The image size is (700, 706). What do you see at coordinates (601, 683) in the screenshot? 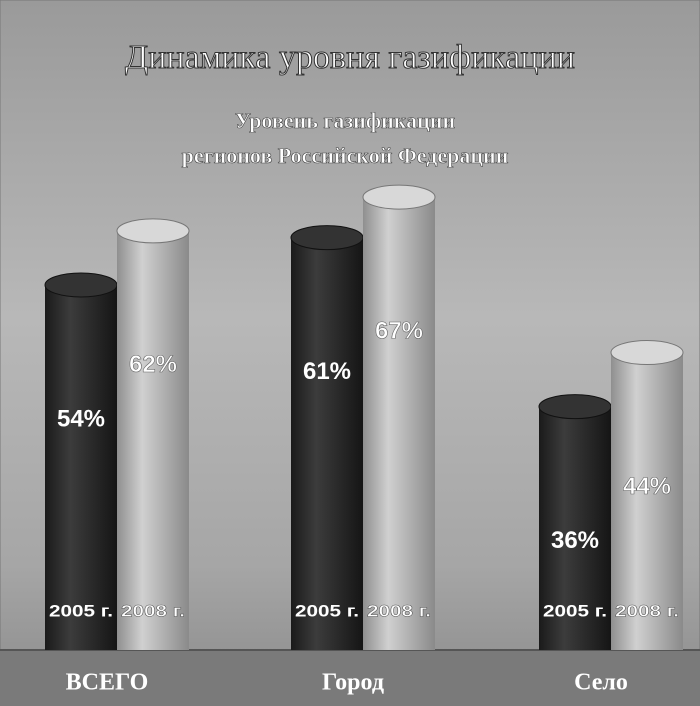
I see `x-tick-label: Село` at bounding box center [601, 683].